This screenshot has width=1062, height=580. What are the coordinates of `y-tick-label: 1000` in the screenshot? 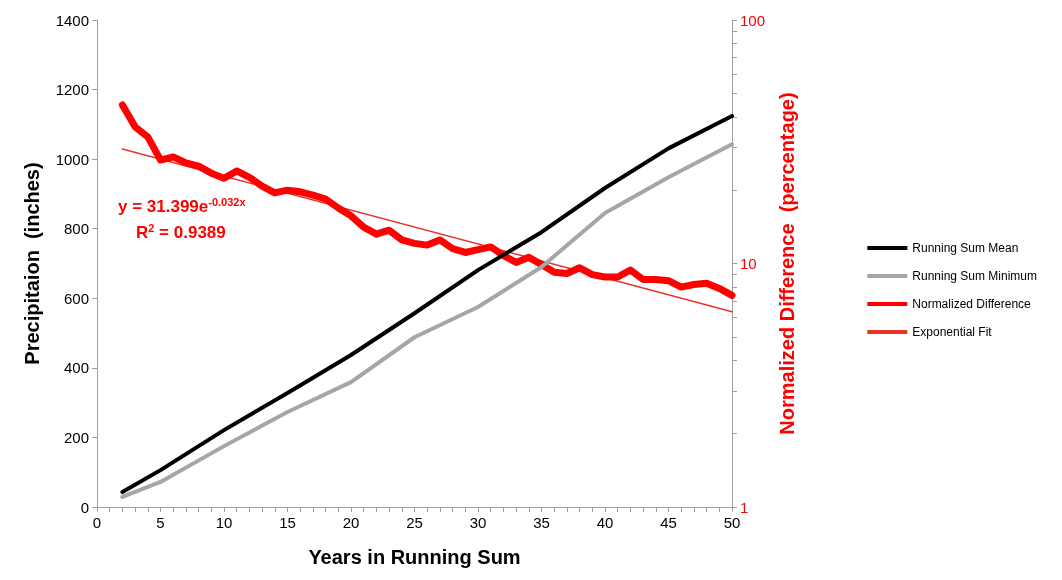 It's located at (72, 159).